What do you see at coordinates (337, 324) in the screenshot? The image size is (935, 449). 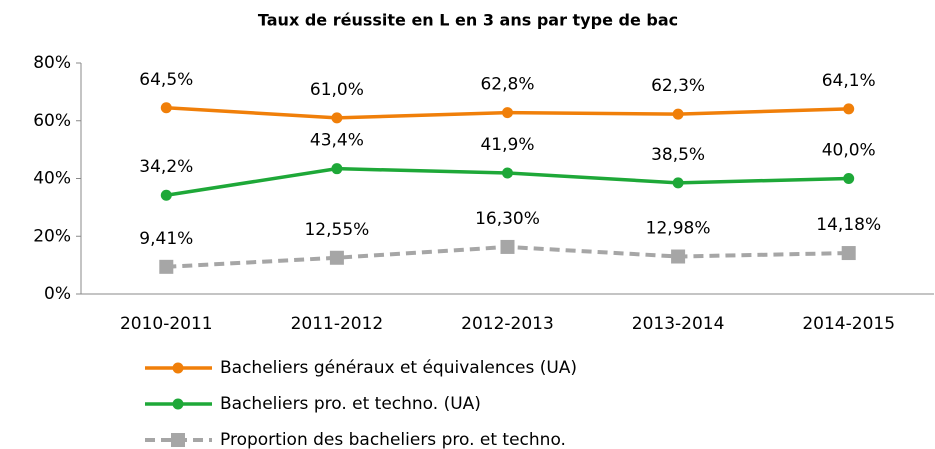 I see `x-tick-label: 2011-2012` at bounding box center [337, 324].